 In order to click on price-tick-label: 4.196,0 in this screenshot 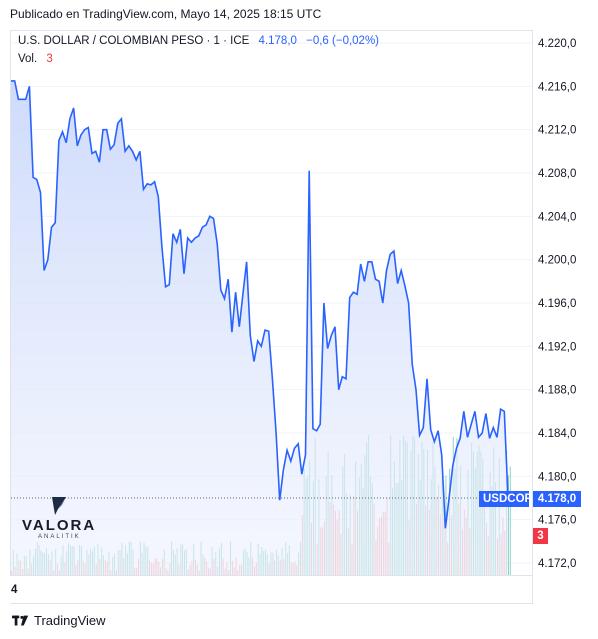, I will do `click(557, 304)`.